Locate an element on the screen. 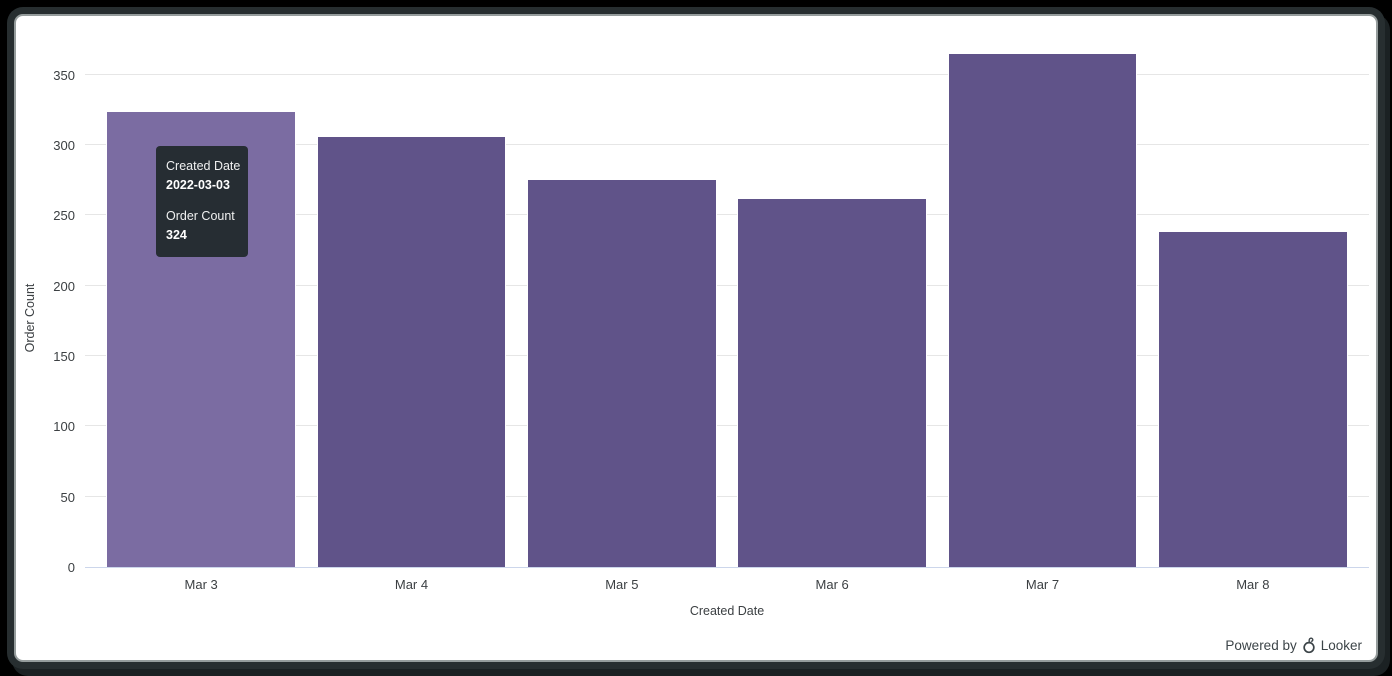  tooltip-measure-value: 324 is located at coordinates (176, 235).